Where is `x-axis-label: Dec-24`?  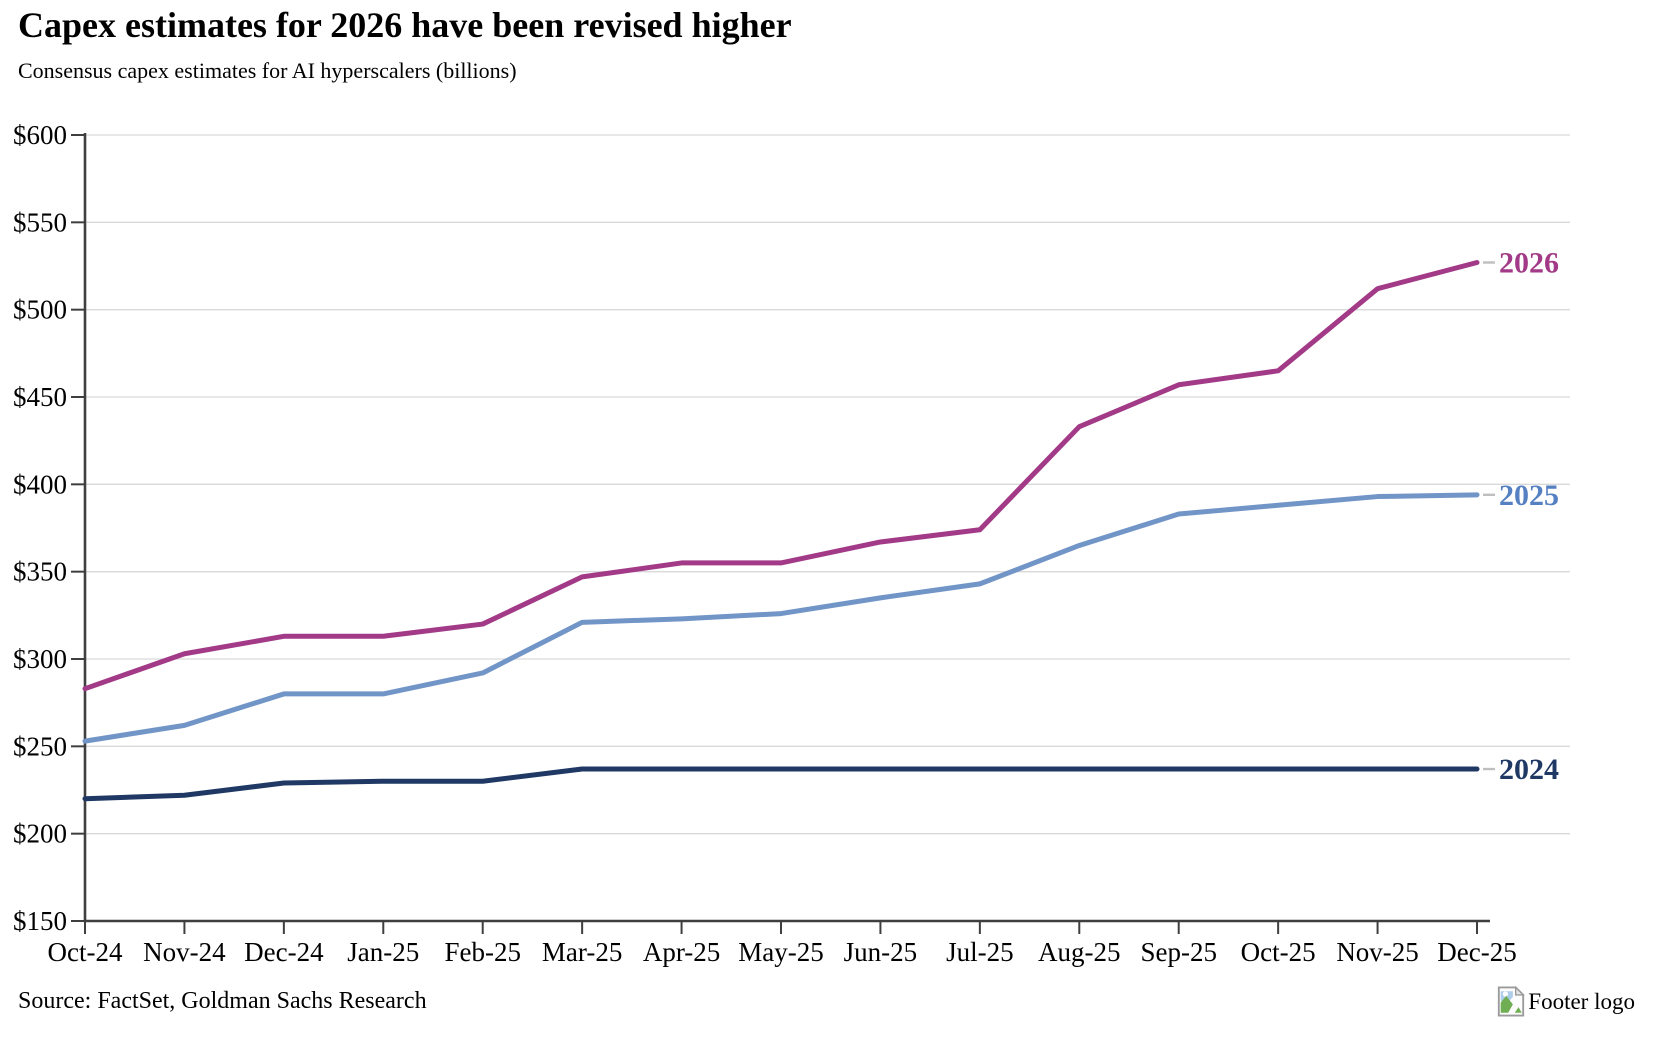 x-axis-label: Dec-24 is located at coordinates (284, 952).